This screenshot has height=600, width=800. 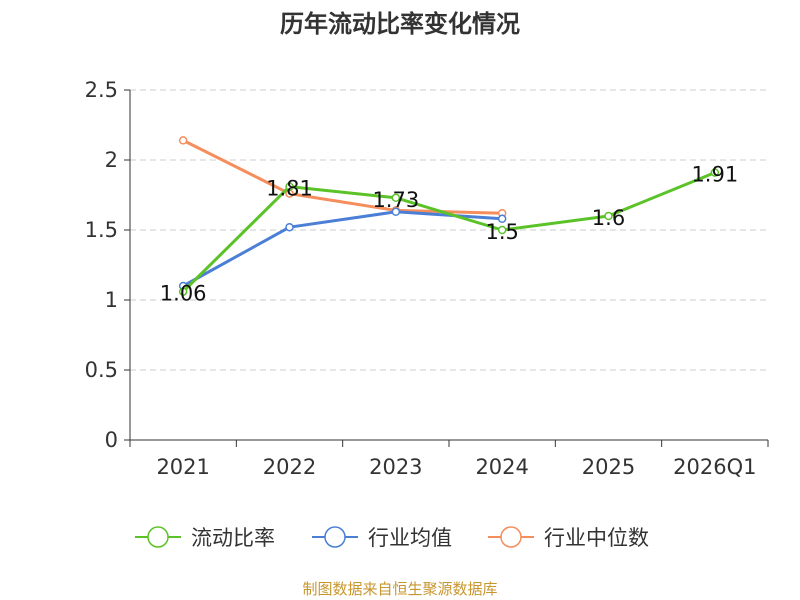 I want to click on legend-label: 行业均值, so click(x=410, y=538).